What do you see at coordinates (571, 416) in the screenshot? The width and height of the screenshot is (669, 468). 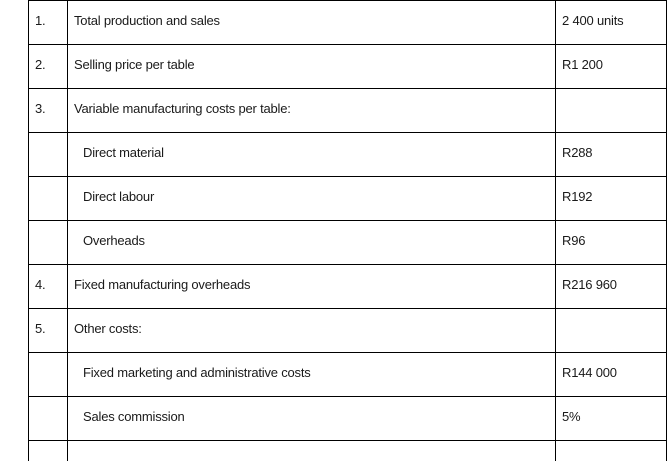 I see `row-value: 5%` at bounding box center [571, 416].